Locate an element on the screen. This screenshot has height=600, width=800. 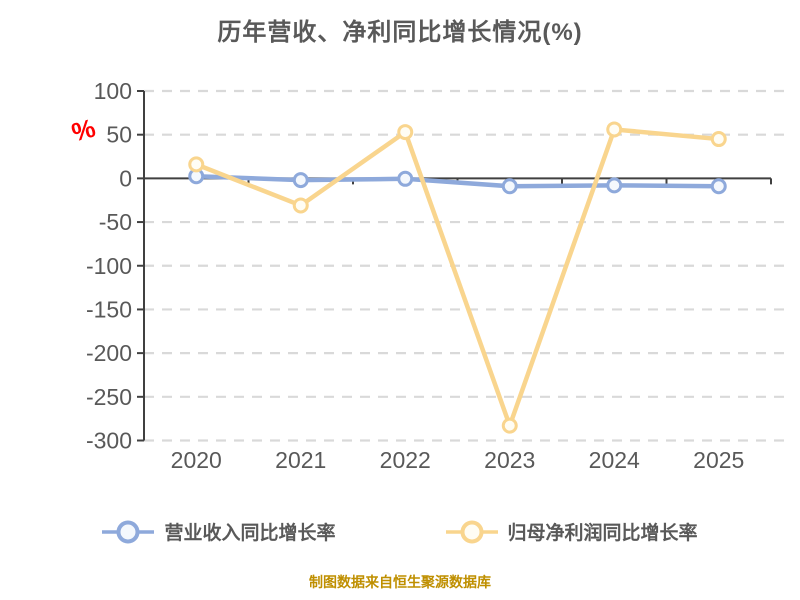
y-tick-label: 100 is located at coordinates (113, 91).